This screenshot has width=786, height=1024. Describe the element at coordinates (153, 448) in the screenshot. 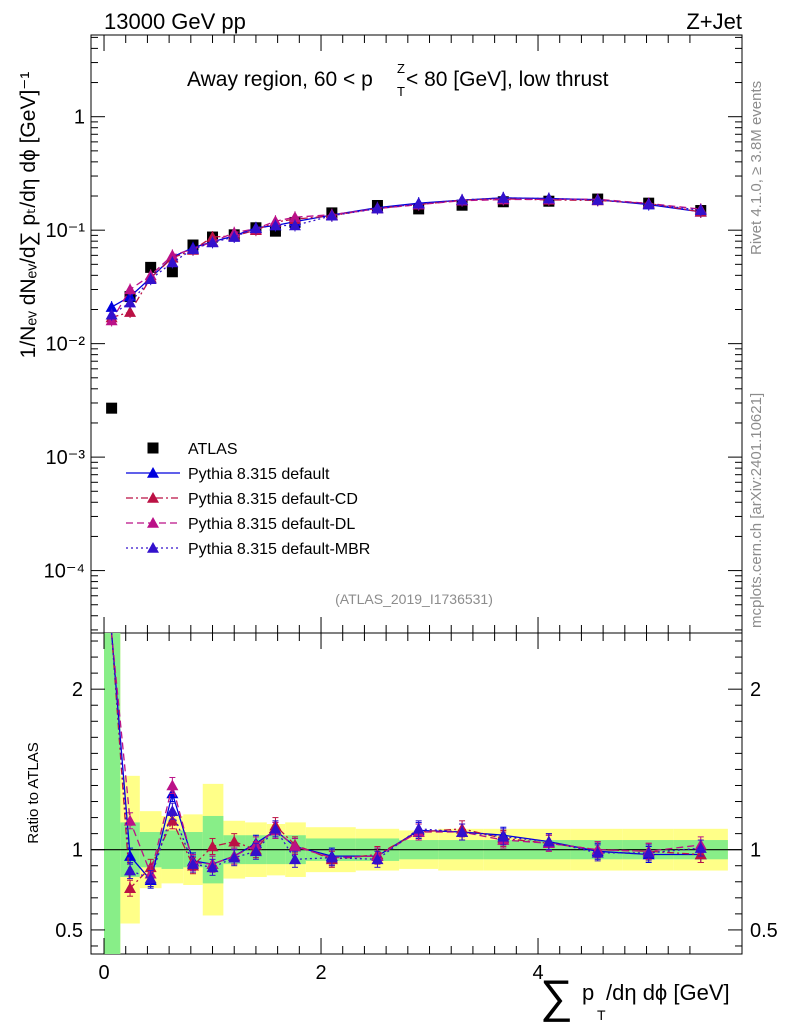

I see `legend-marker-square` at that location.